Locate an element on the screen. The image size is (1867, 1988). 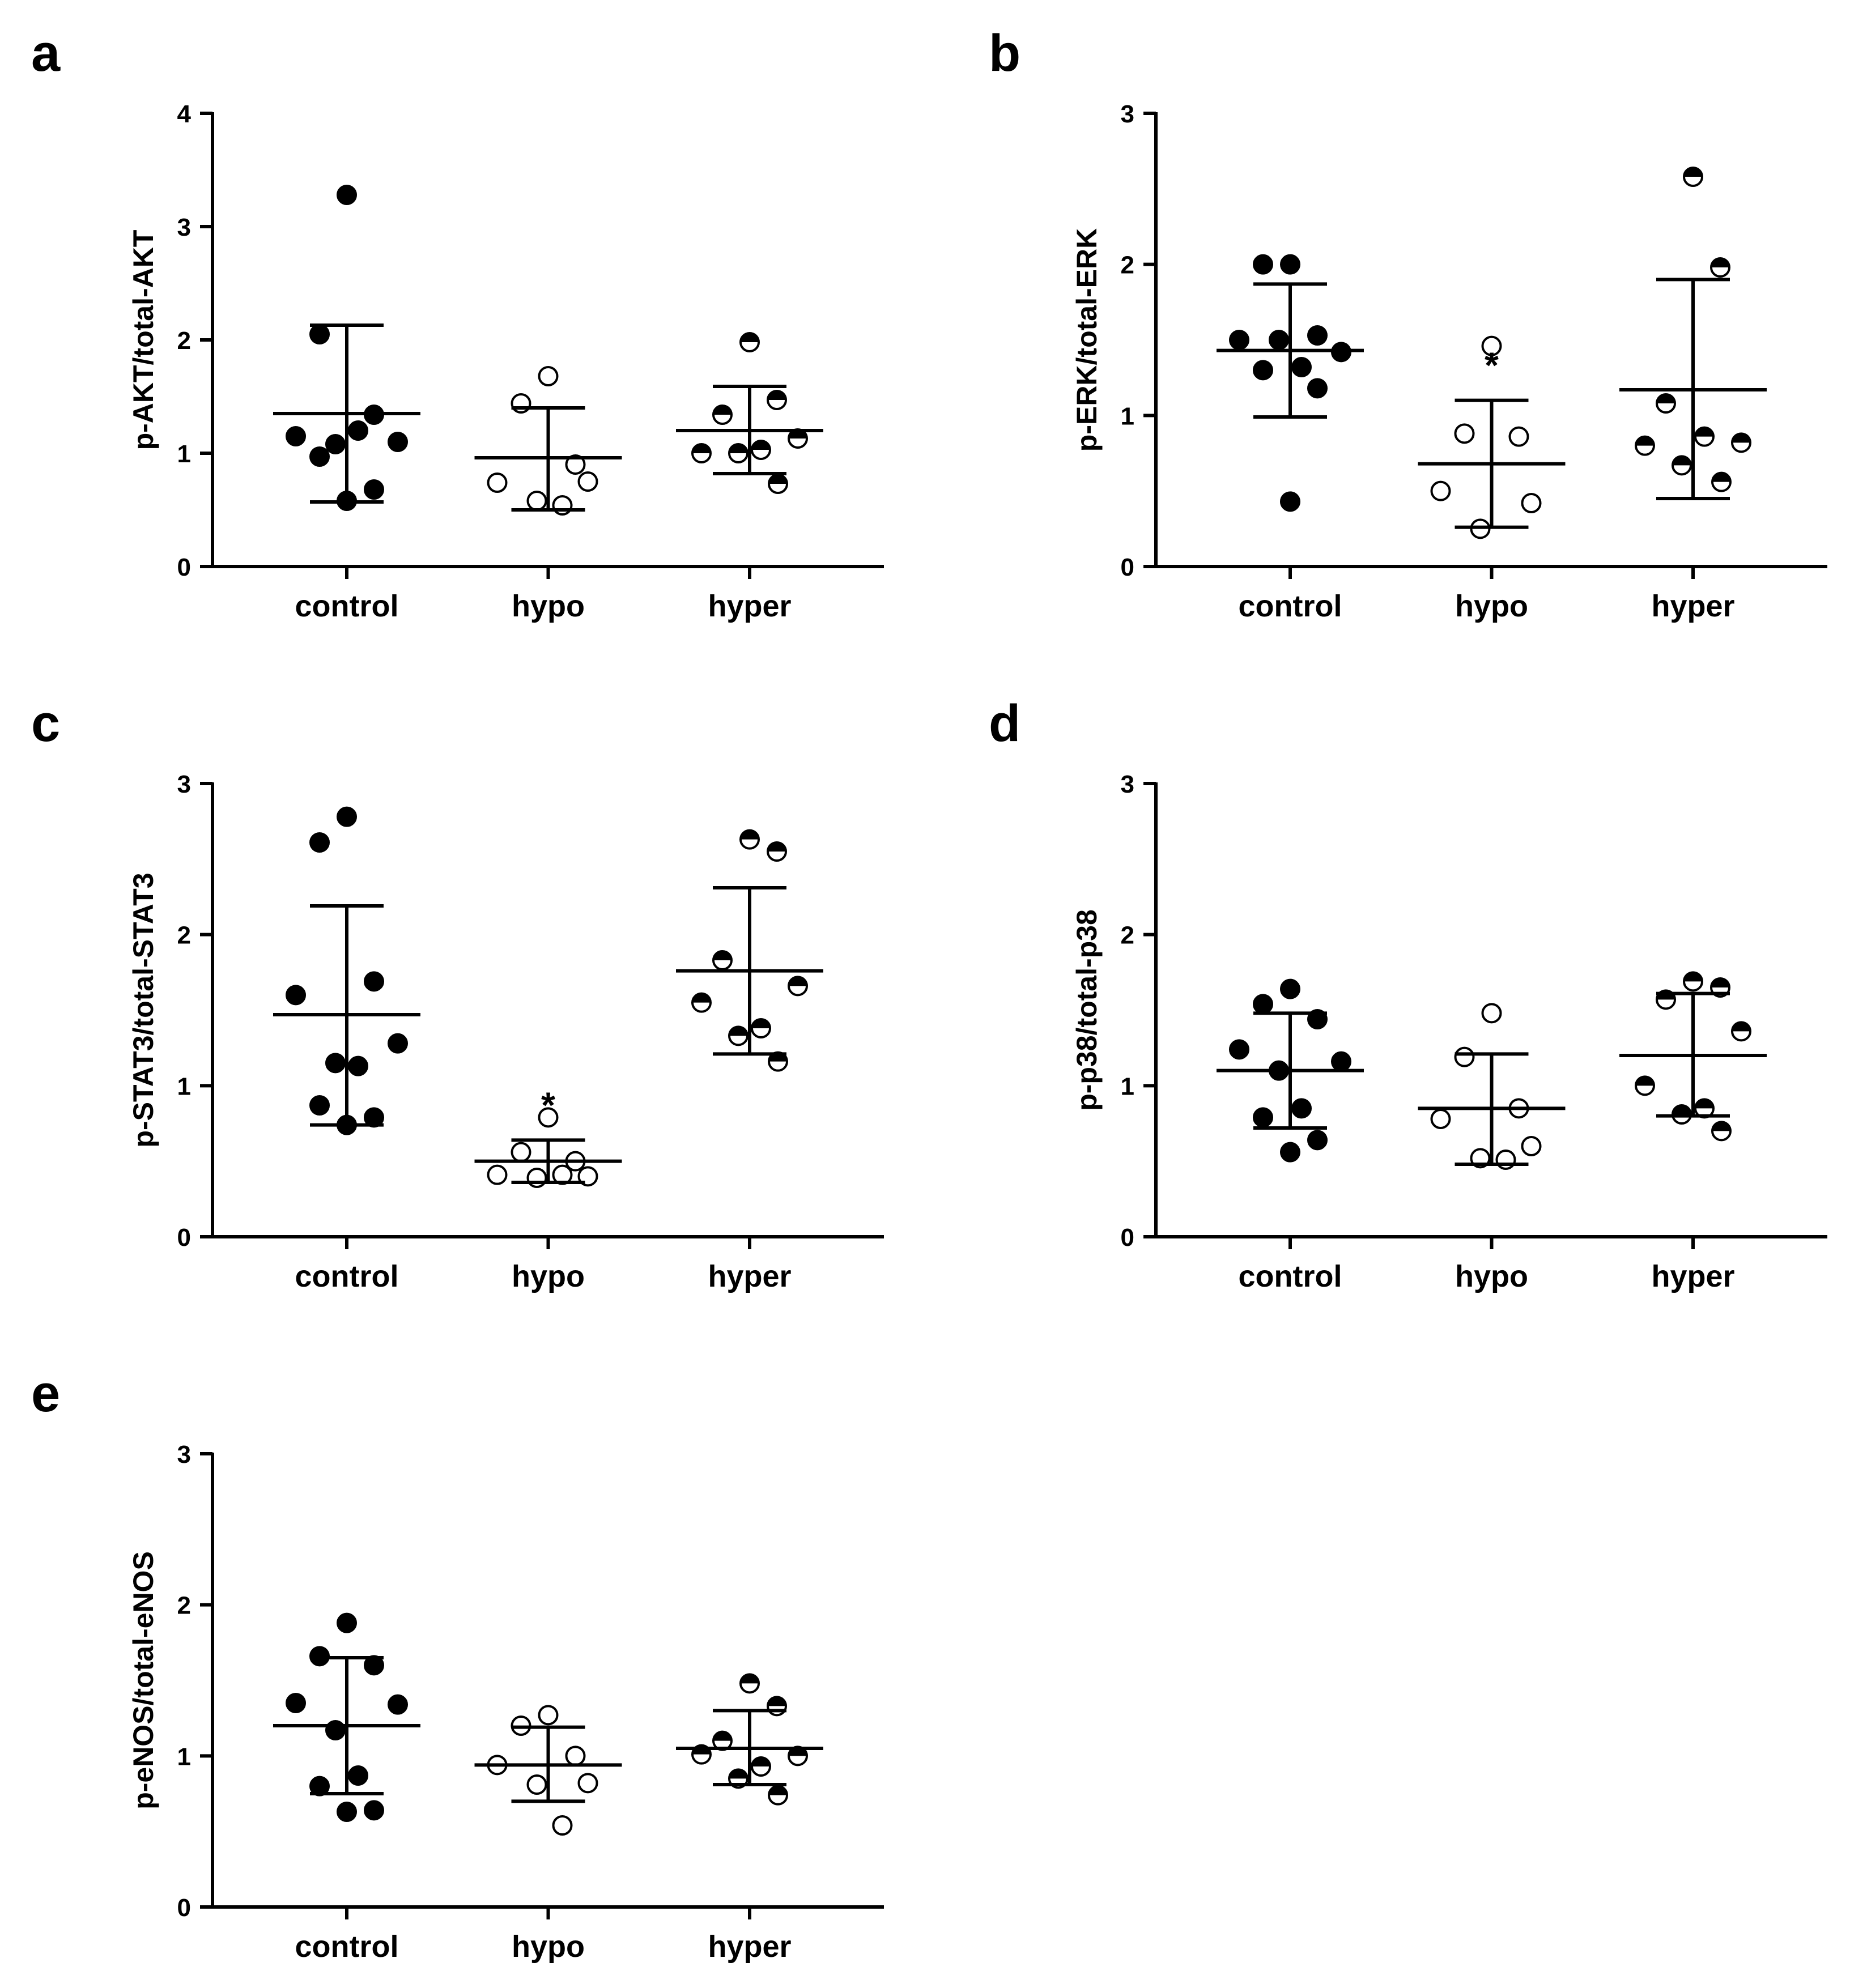
panel-letter: d is located at coordinates (1004, 723).